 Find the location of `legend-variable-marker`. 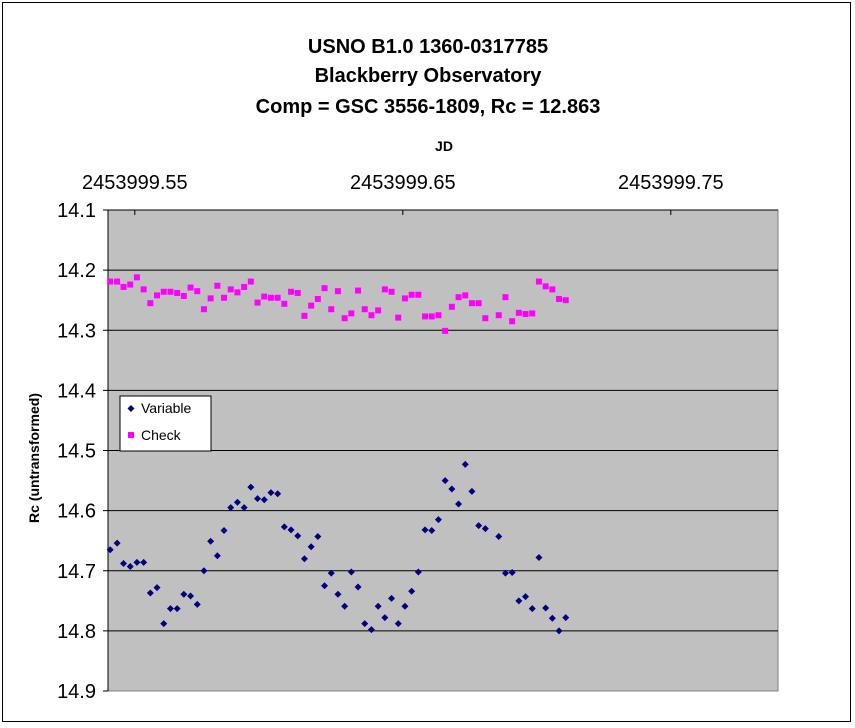

legend-variable-marker is located at coordinates (131, 408).